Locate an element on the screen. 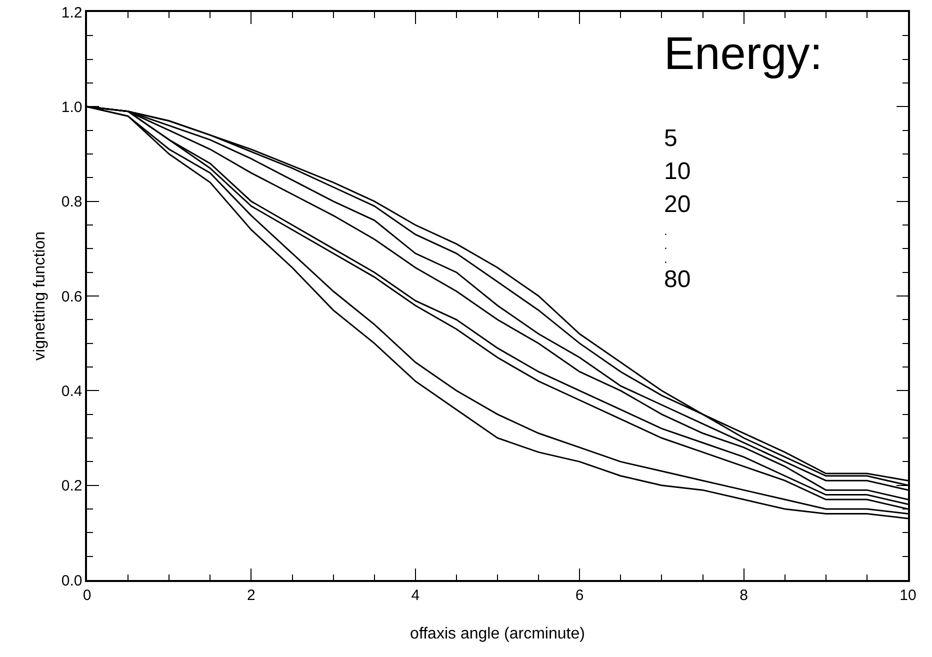 The width and height of the screenshot is (932, 657). y-axis-title: vignetting function is located at coordinates (40, 296).